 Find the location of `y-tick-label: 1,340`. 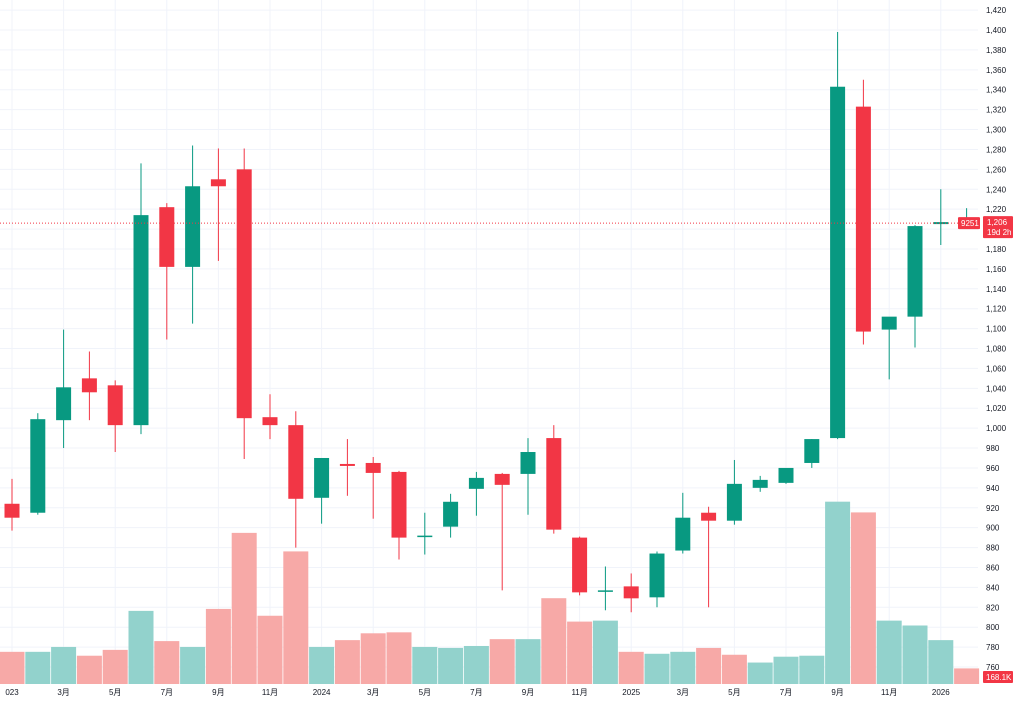

y-tick-label: 1,340 is located at coordinates (996, 90).